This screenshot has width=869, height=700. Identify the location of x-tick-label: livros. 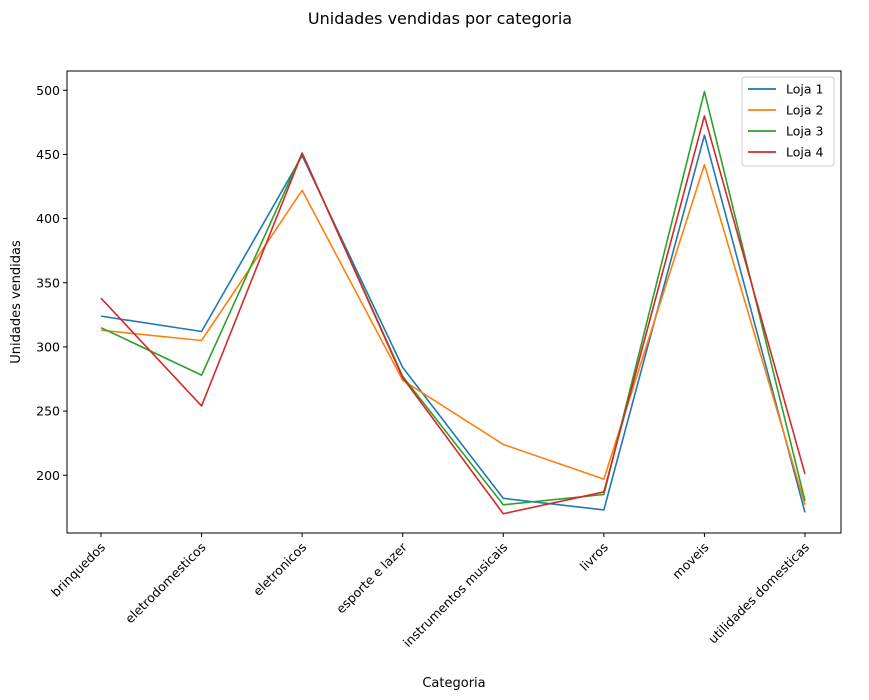
(594, 557).